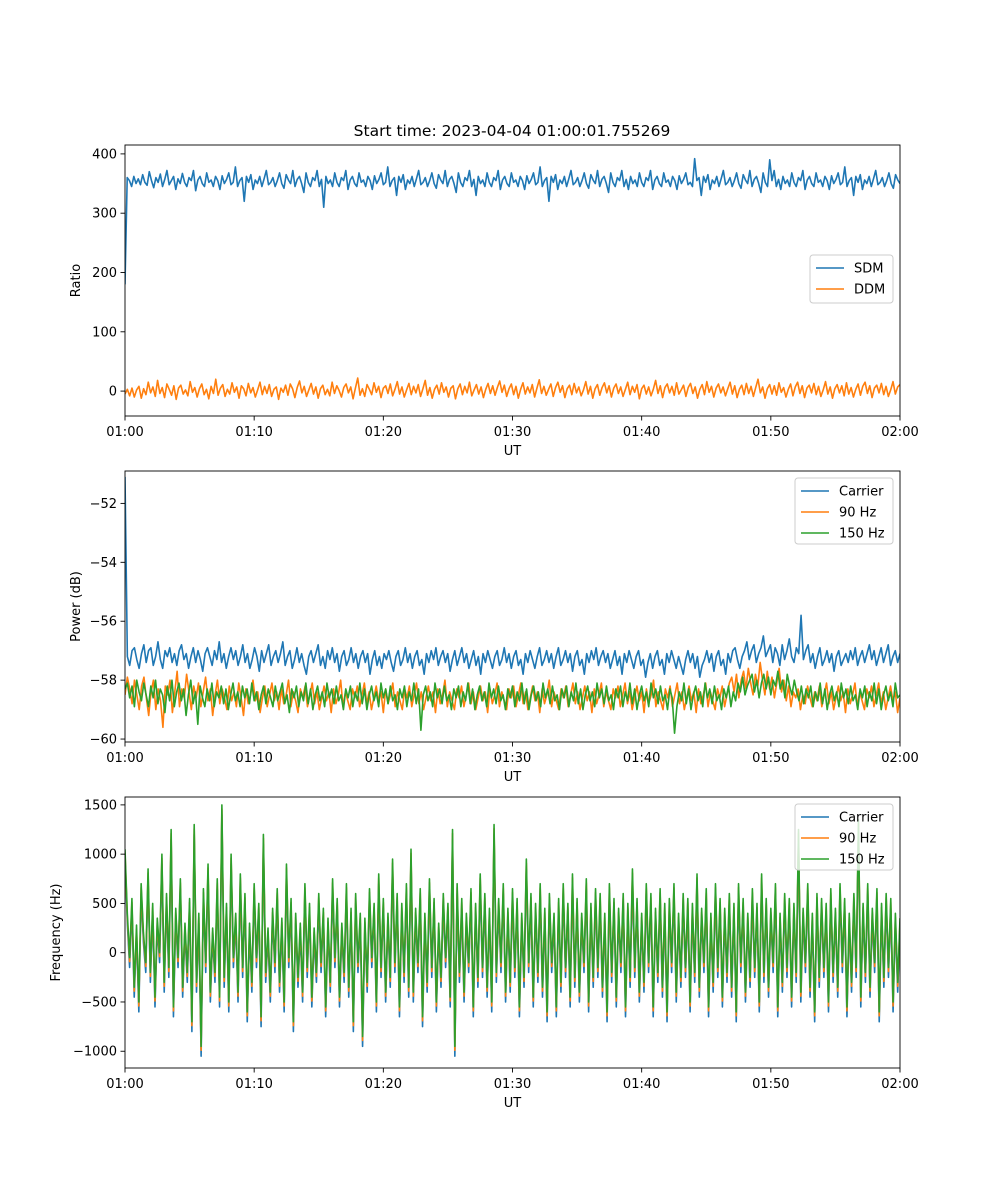  What do you see at coordinates (512, 577) in the screenshot?
I see `series-line-carrier` at bounding box center [512, 577].